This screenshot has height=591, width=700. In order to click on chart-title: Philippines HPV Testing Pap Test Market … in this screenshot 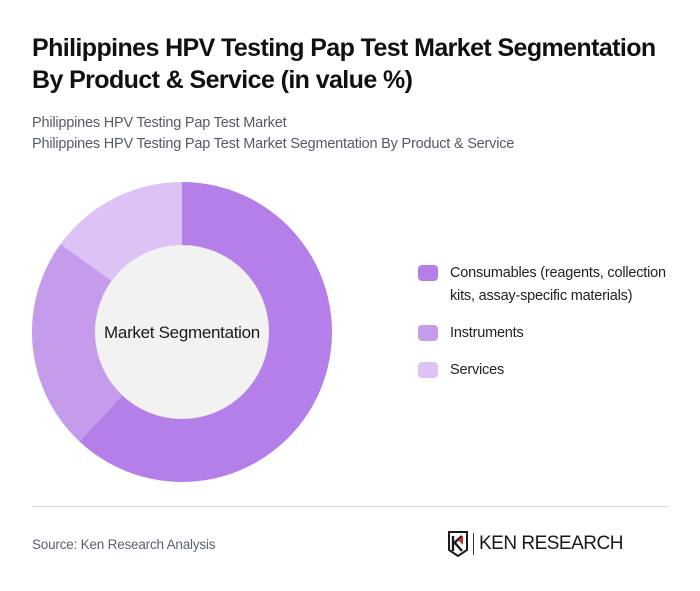, I will do `click(344, 64)`.